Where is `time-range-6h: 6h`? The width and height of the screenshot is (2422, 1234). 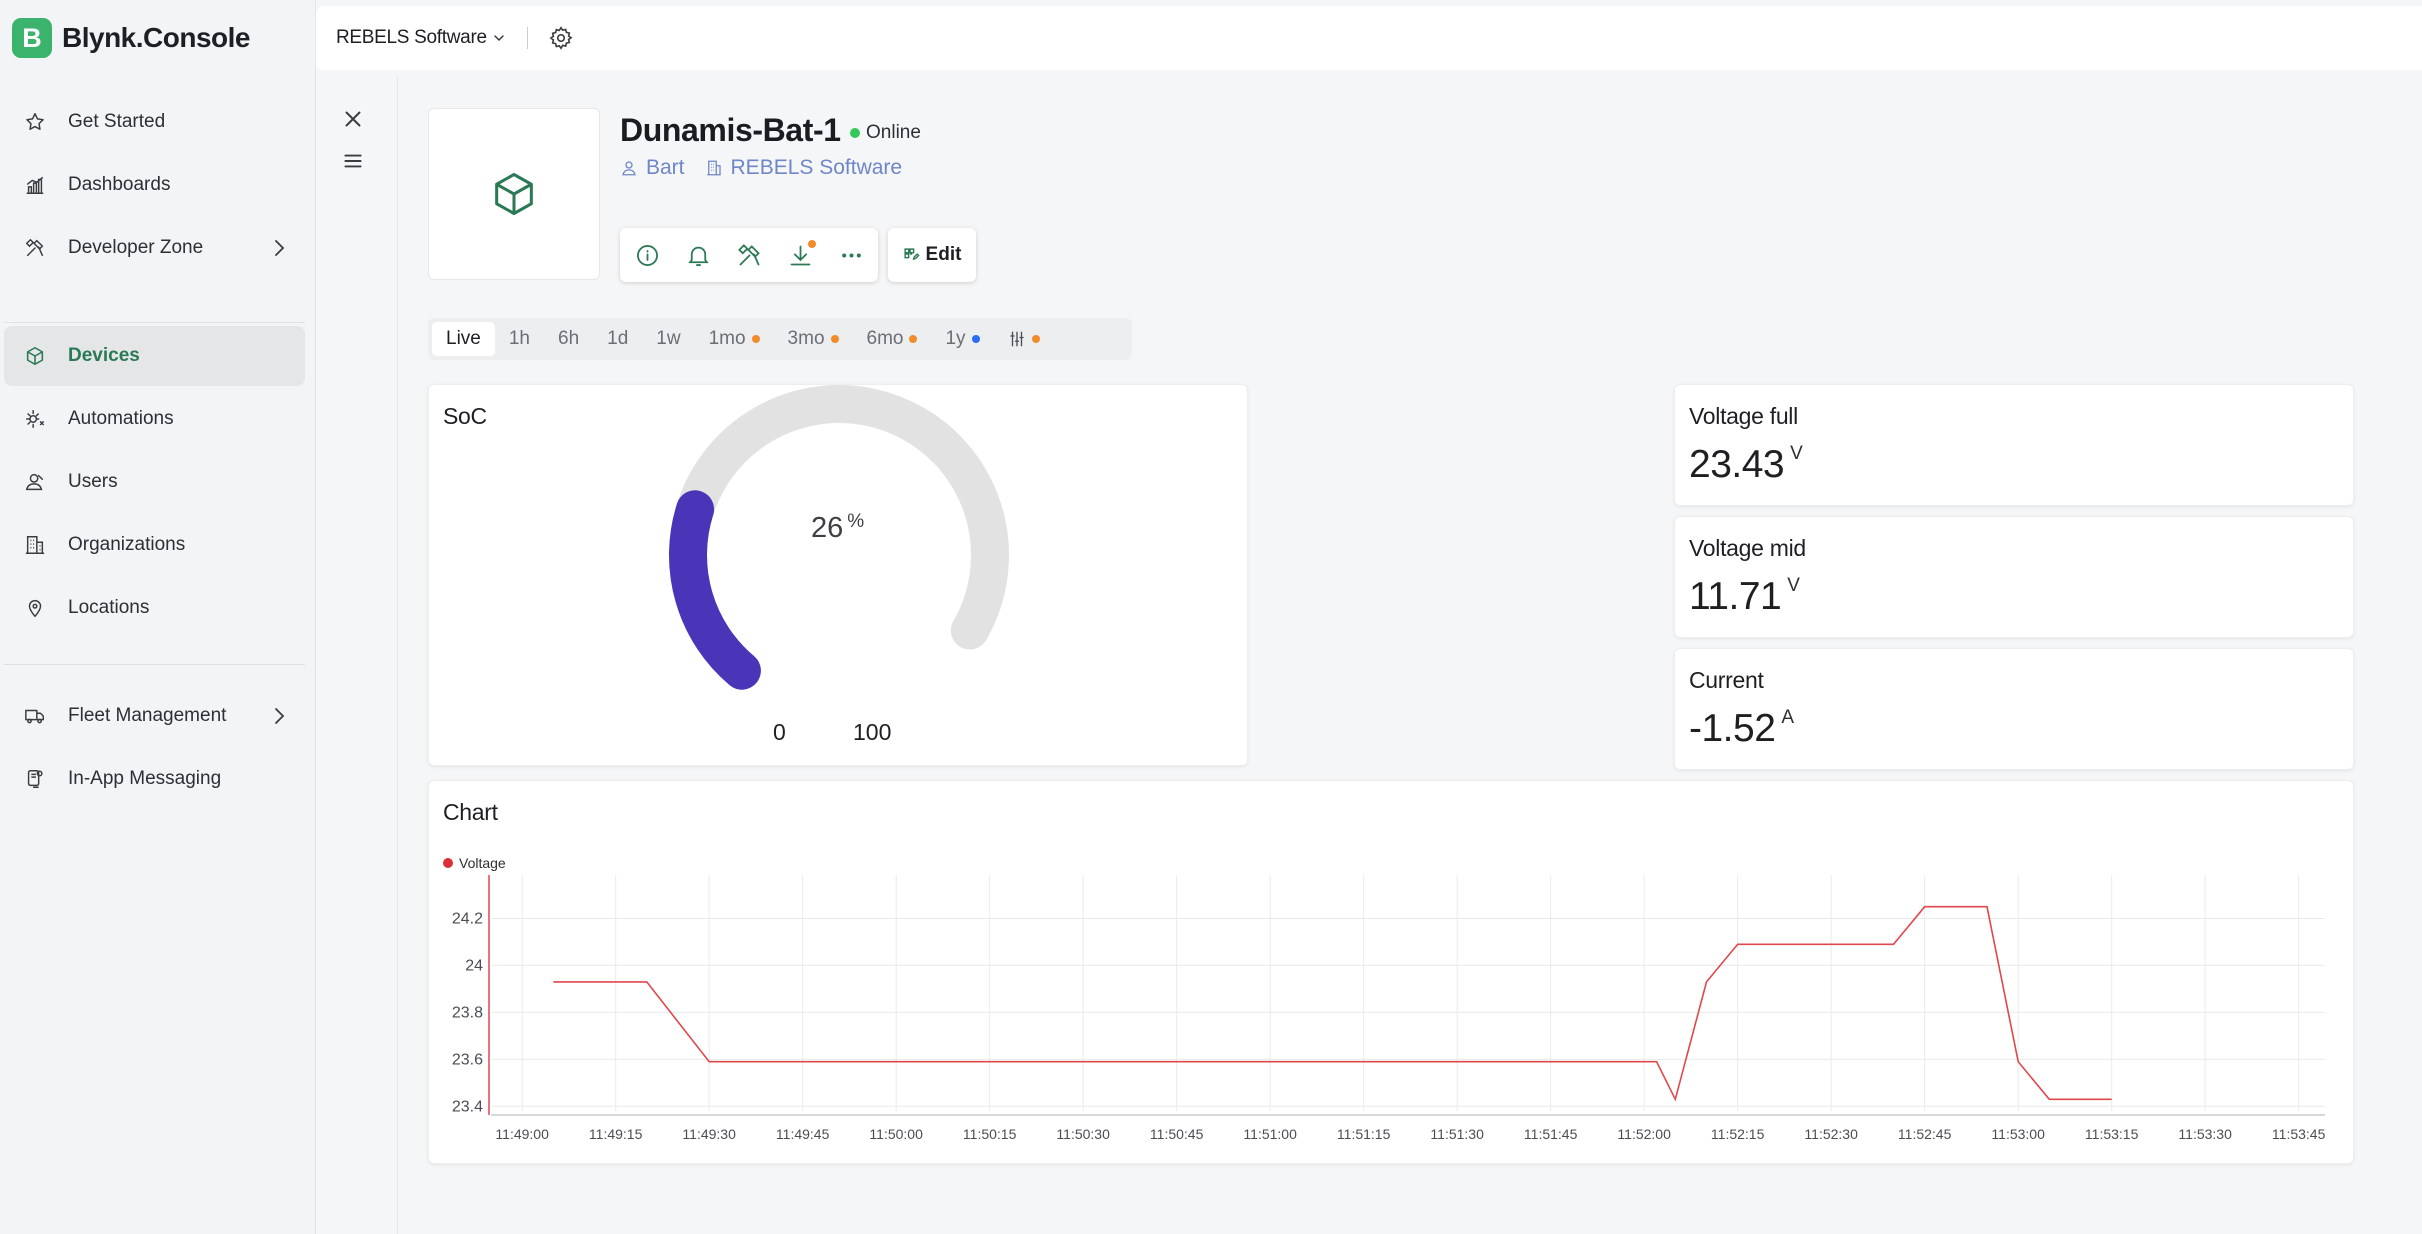
time-range-6h: 6h is located at coordinates (568, 339).